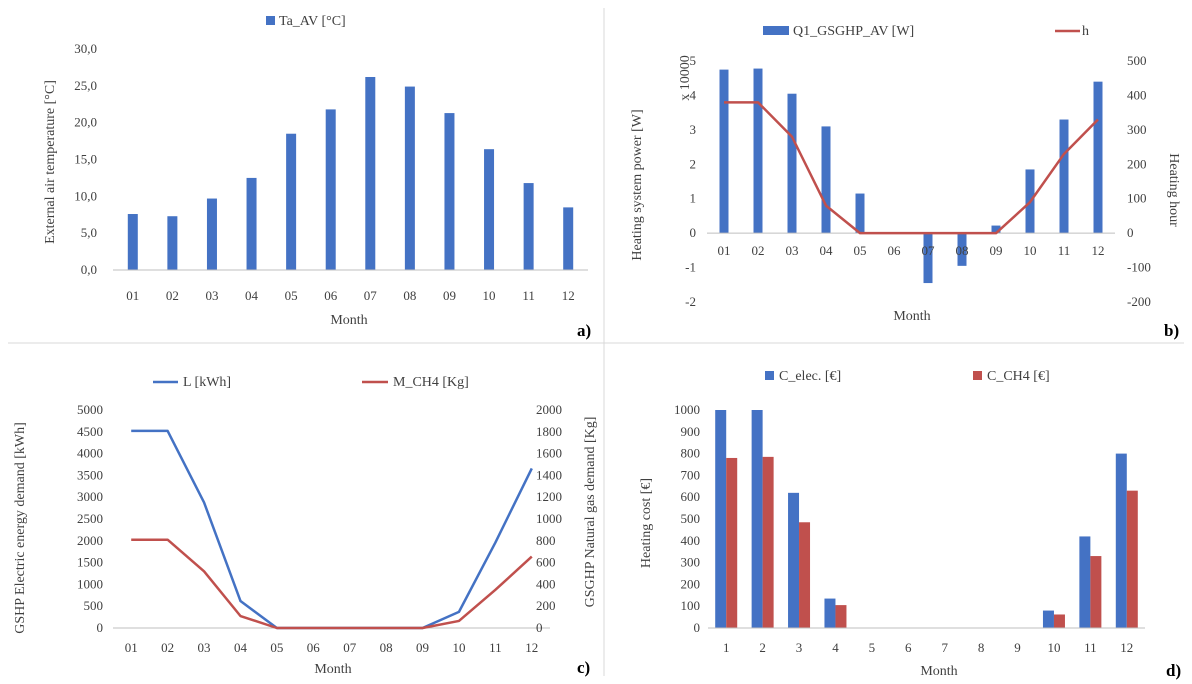 This screenshot has width=1192, height=684. Describe the element at coordinates (590, 512) in the screenshot. I see `chart-c-y2label: GSGHP Natural gas demand [Kg]` at that location.